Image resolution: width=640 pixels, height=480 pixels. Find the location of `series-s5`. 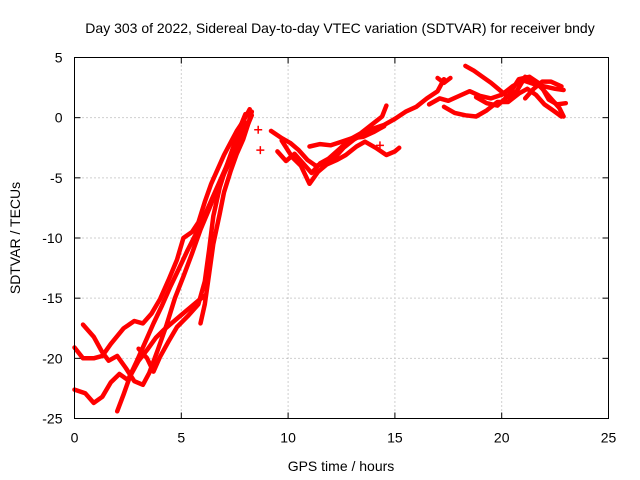

series-s5 is located at coordinates (192, 242).